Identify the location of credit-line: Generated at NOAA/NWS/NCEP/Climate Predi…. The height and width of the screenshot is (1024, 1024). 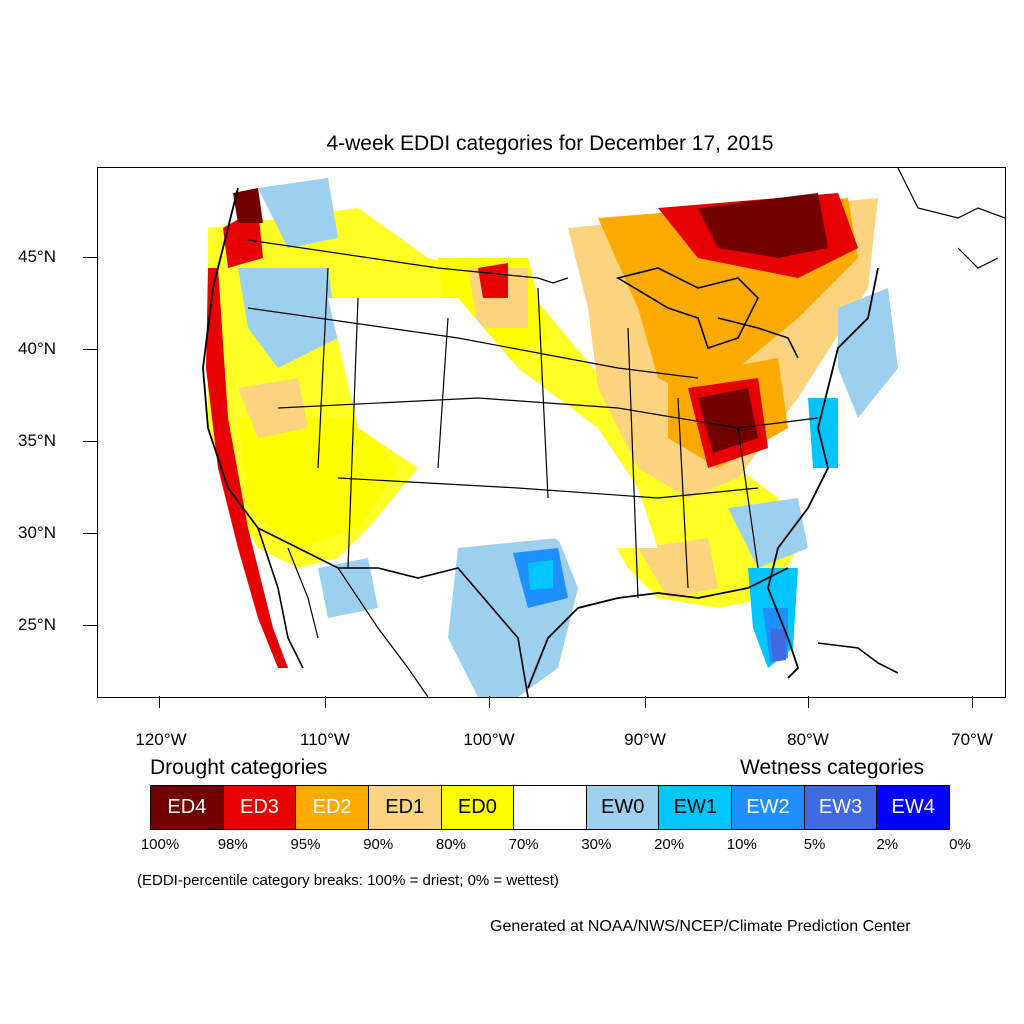
(700, 926).